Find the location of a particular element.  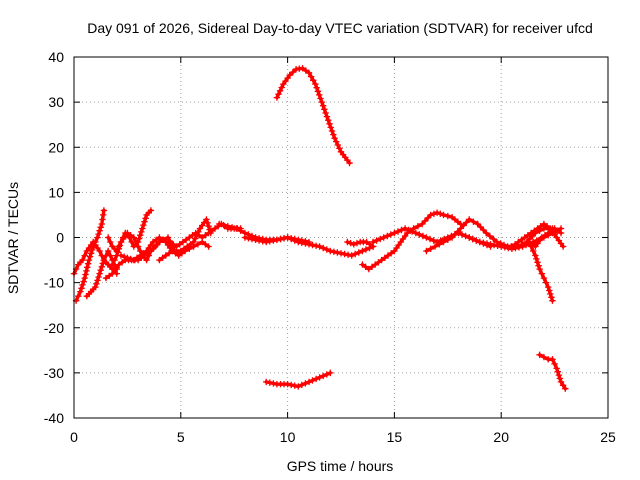

x-tick-label: 0 is located at coordinates (74, 437).